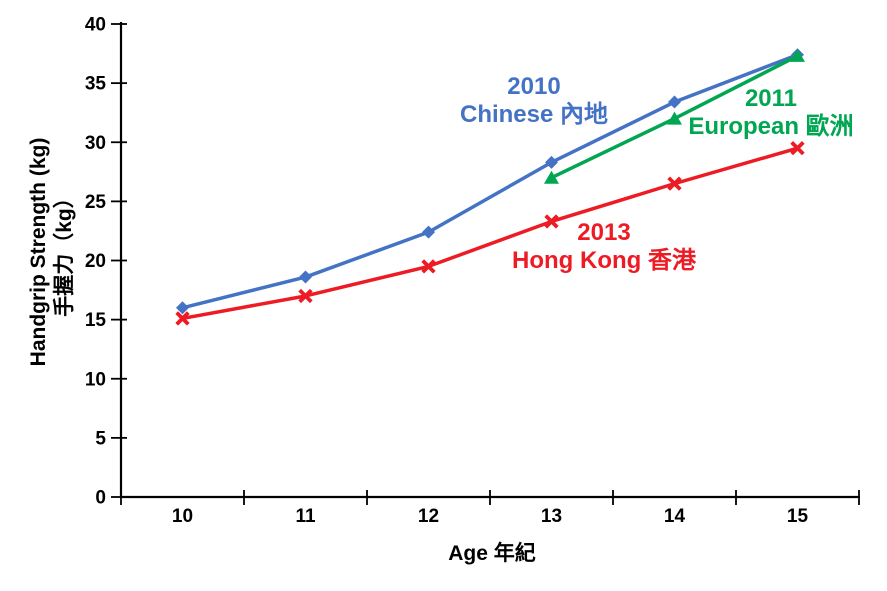 The height and width of the screenshot is (591, 887). Describe the element at coordinates (798, 516) in the screenshot. I see `x-tick-label: 15` at that location.